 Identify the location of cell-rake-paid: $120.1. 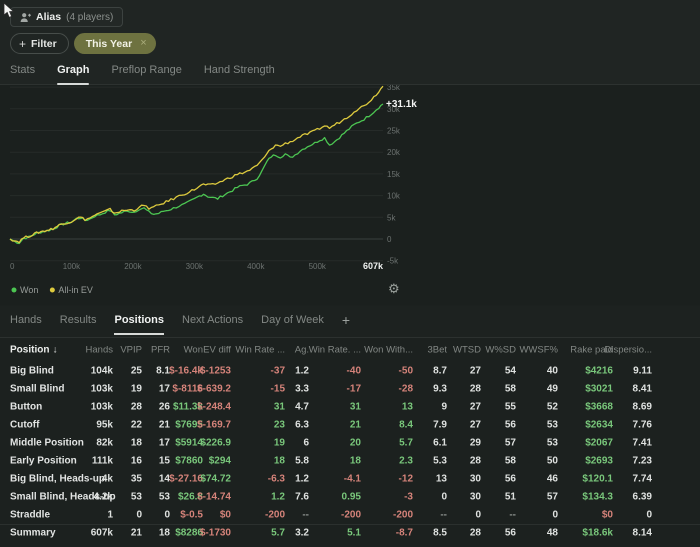
(597, 479).